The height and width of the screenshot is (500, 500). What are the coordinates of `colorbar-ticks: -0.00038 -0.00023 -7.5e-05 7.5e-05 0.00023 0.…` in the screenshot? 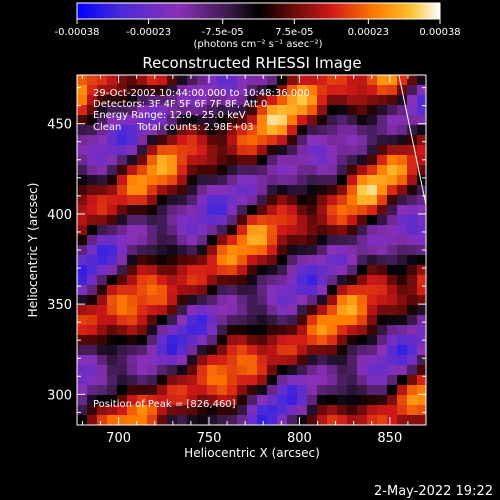 It's located at (258, 28).